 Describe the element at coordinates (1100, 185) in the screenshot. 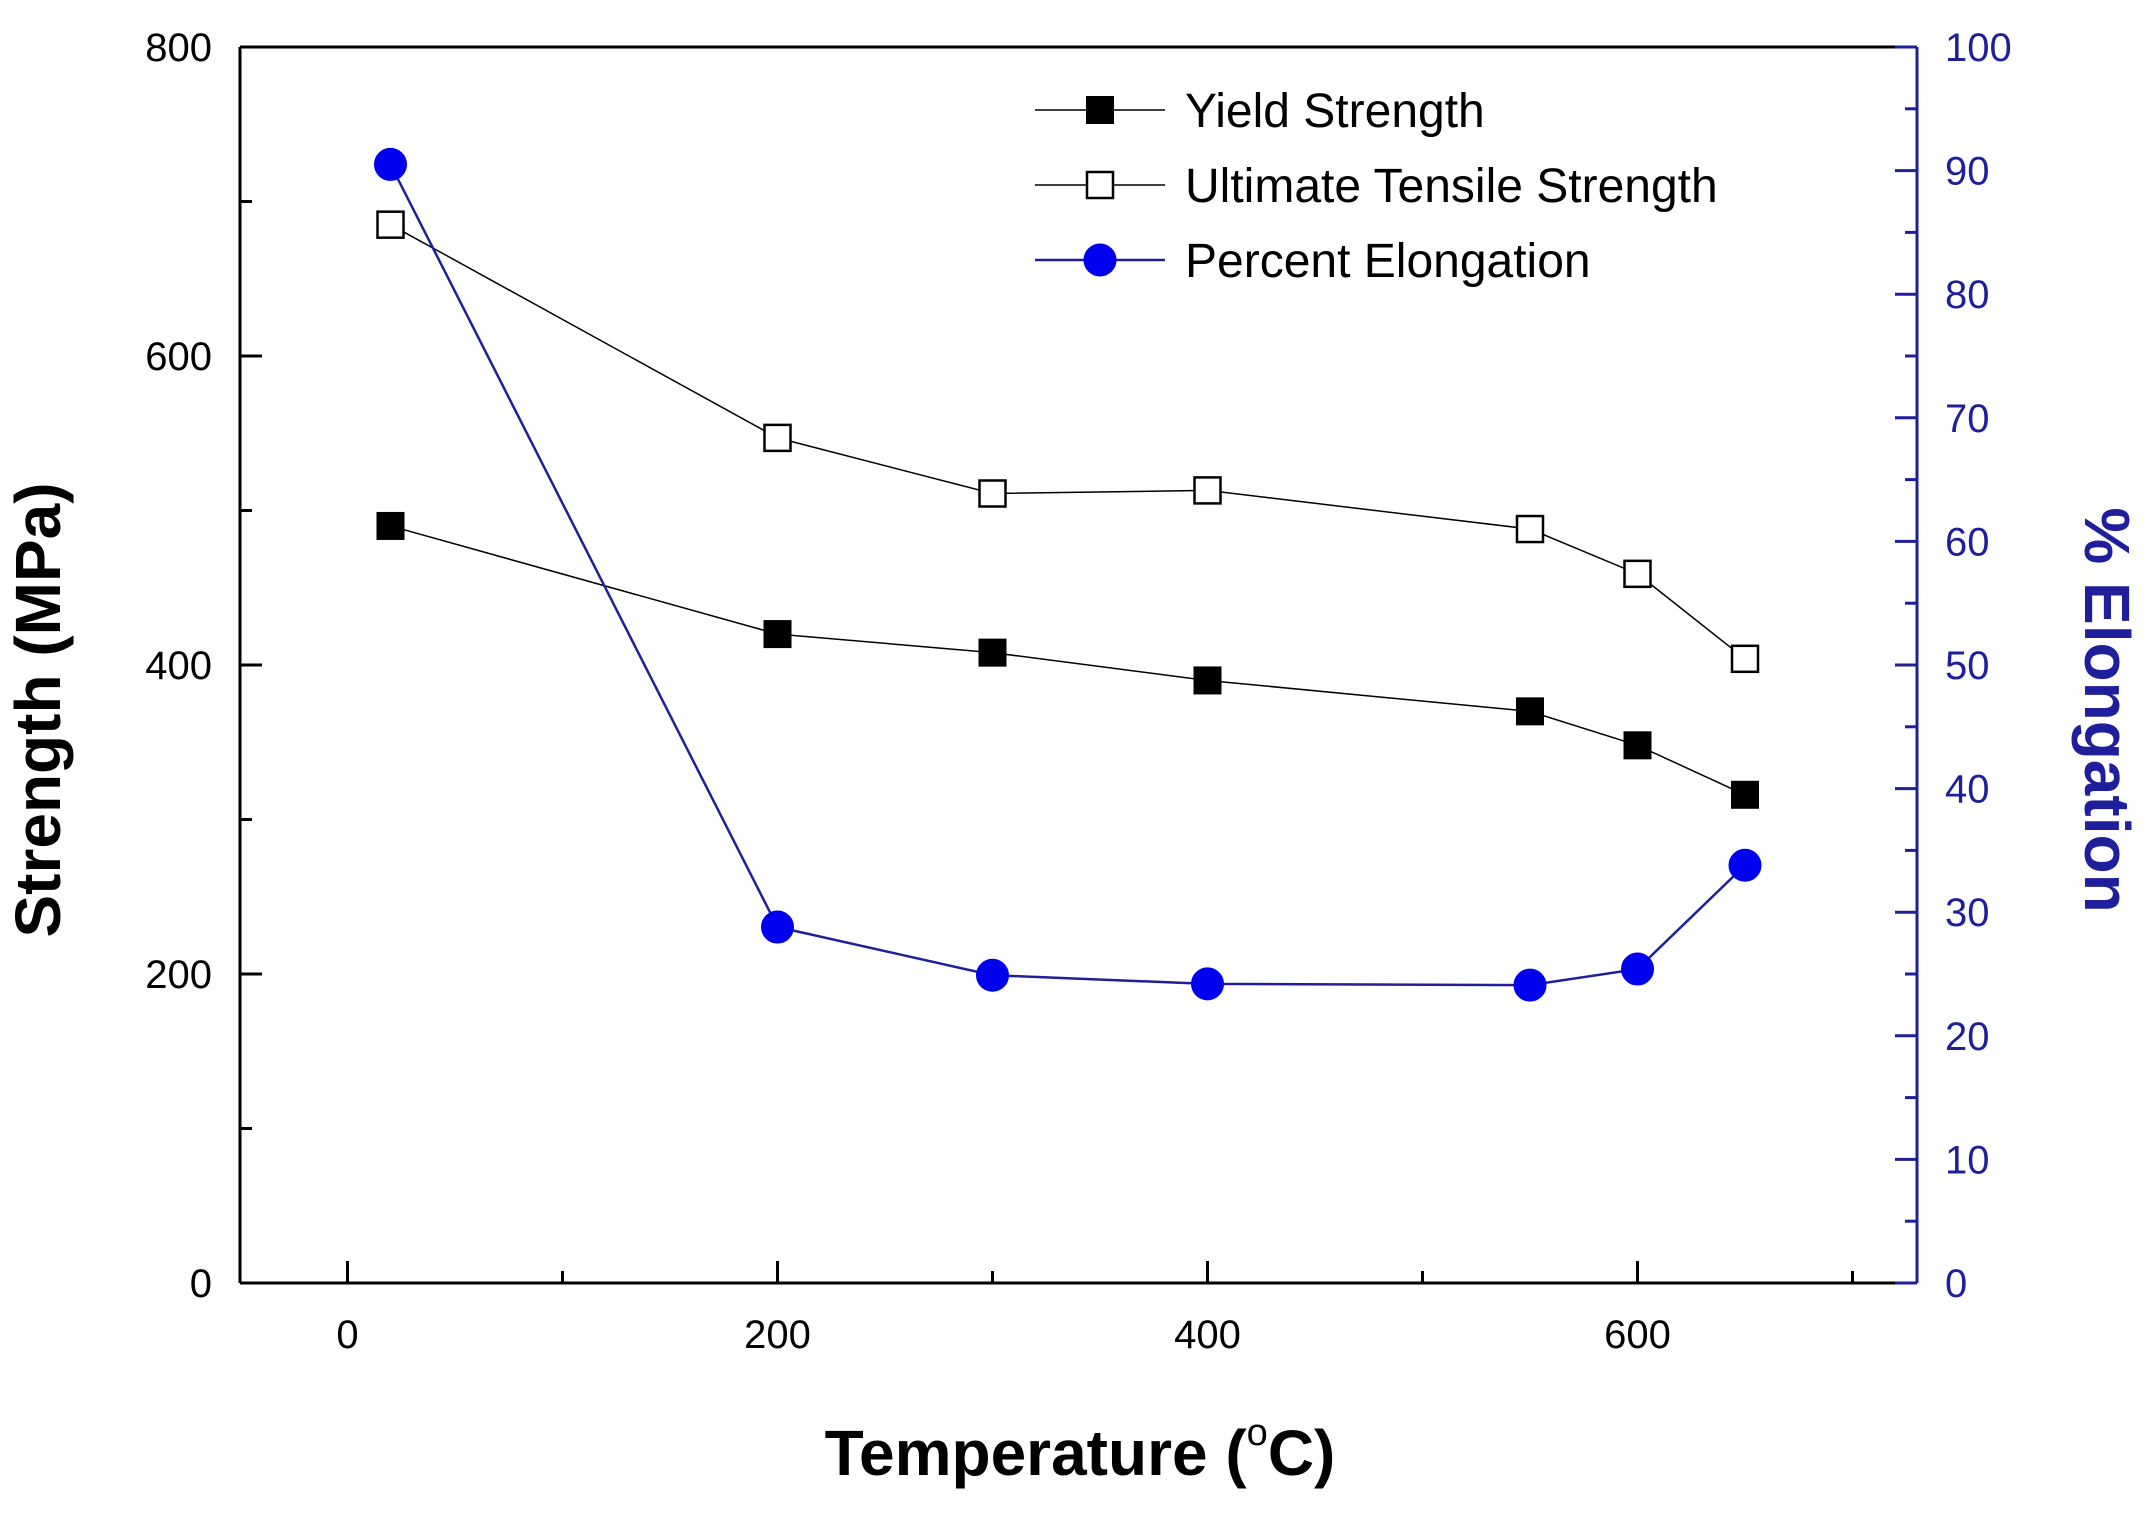

I see `legend-marker-ultimate-tensile-strength` at that location.